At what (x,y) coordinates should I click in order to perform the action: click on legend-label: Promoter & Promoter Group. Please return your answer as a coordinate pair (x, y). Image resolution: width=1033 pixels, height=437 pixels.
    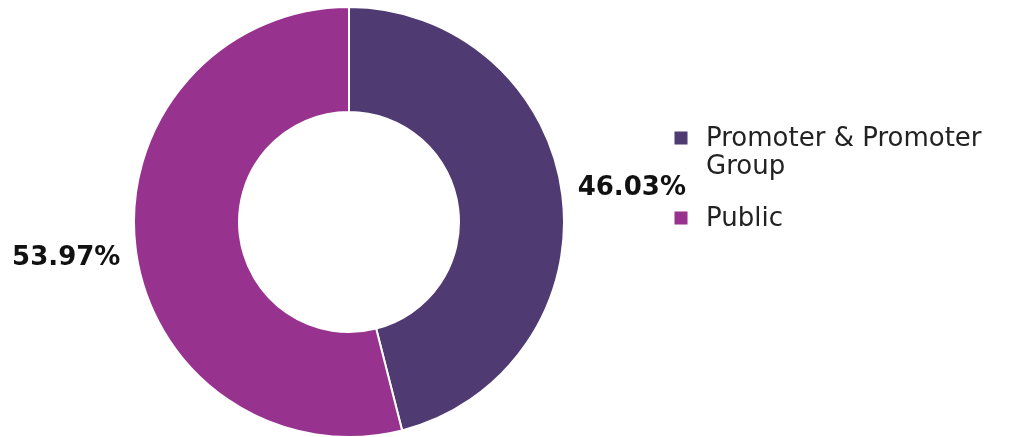
    Looking at the image, I should click on (844, 151).